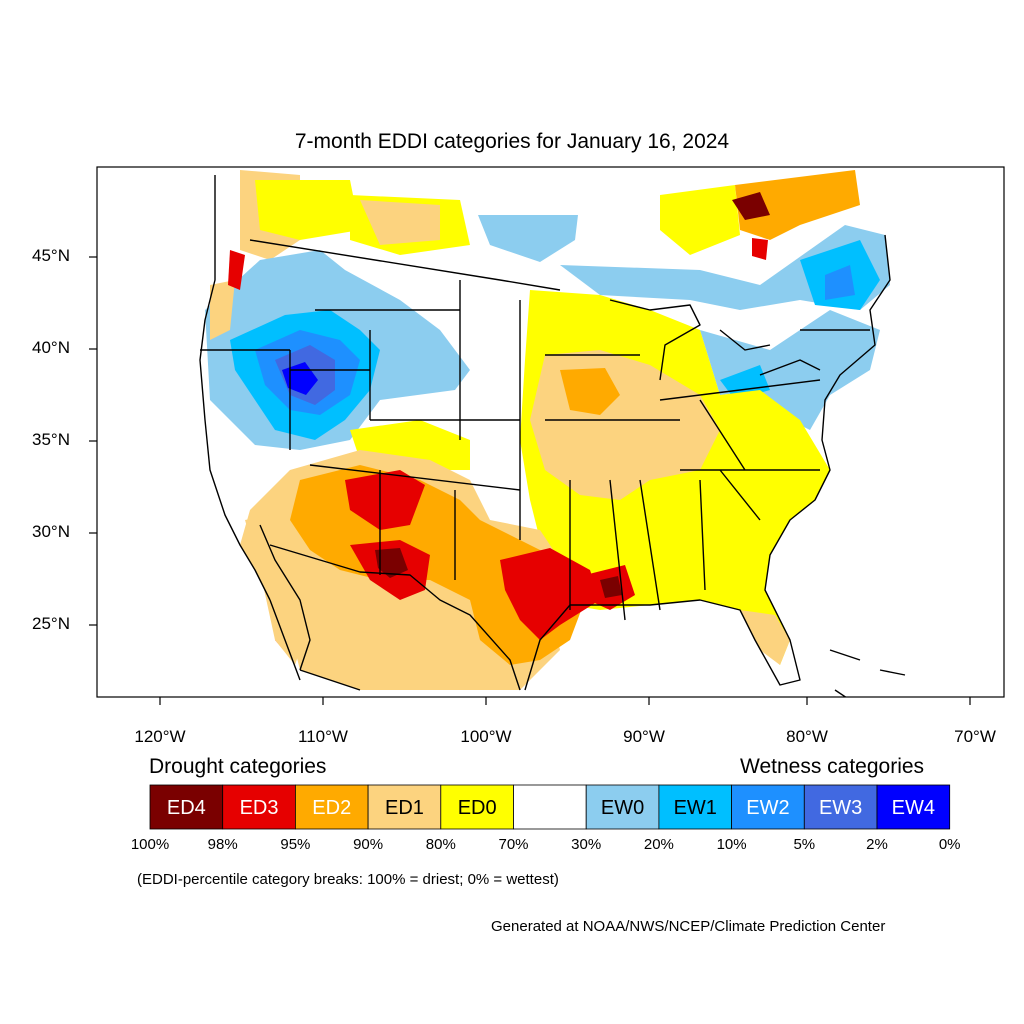  I want to click on ew0-manitoba, so click(528, 238).